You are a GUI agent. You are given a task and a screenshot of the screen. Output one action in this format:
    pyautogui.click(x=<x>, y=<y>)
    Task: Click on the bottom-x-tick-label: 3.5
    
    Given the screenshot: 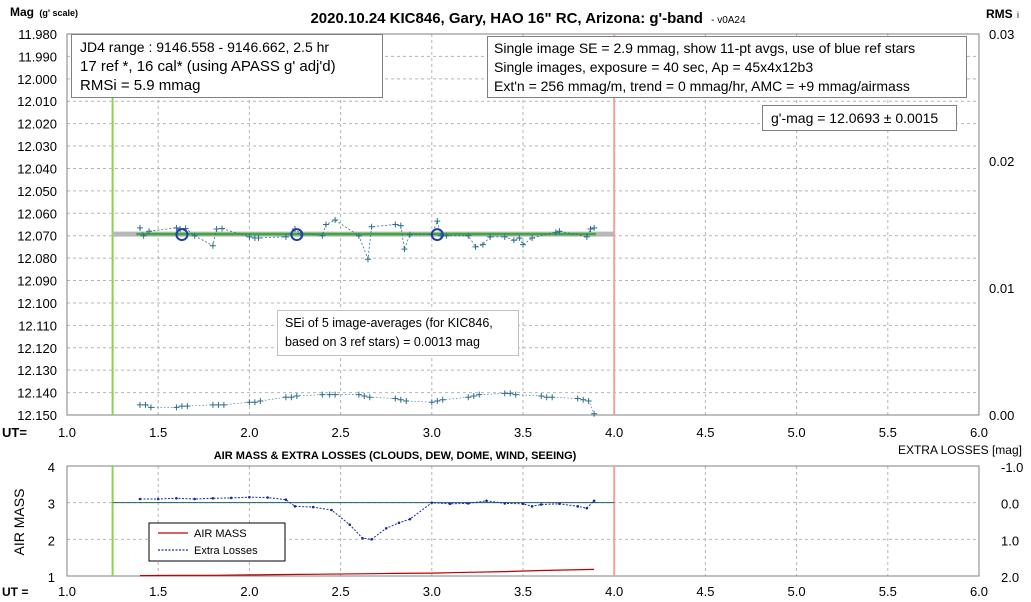 What is the action you would take?
    pyautogui.click(x=523, y=591)
    